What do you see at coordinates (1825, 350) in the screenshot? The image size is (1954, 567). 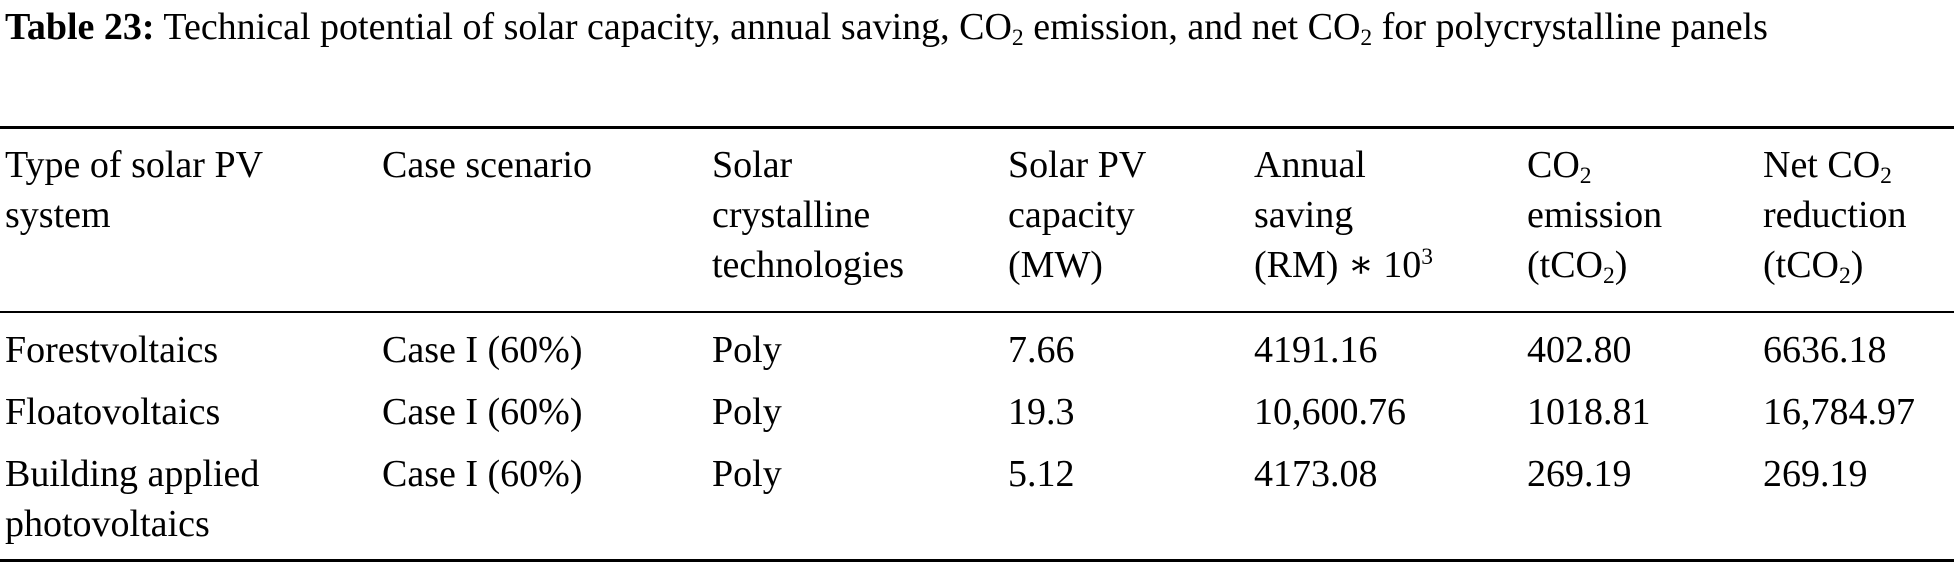 I see `row-1-net-co2-reduction: 6636.18` at bounding box center [1825, 350].